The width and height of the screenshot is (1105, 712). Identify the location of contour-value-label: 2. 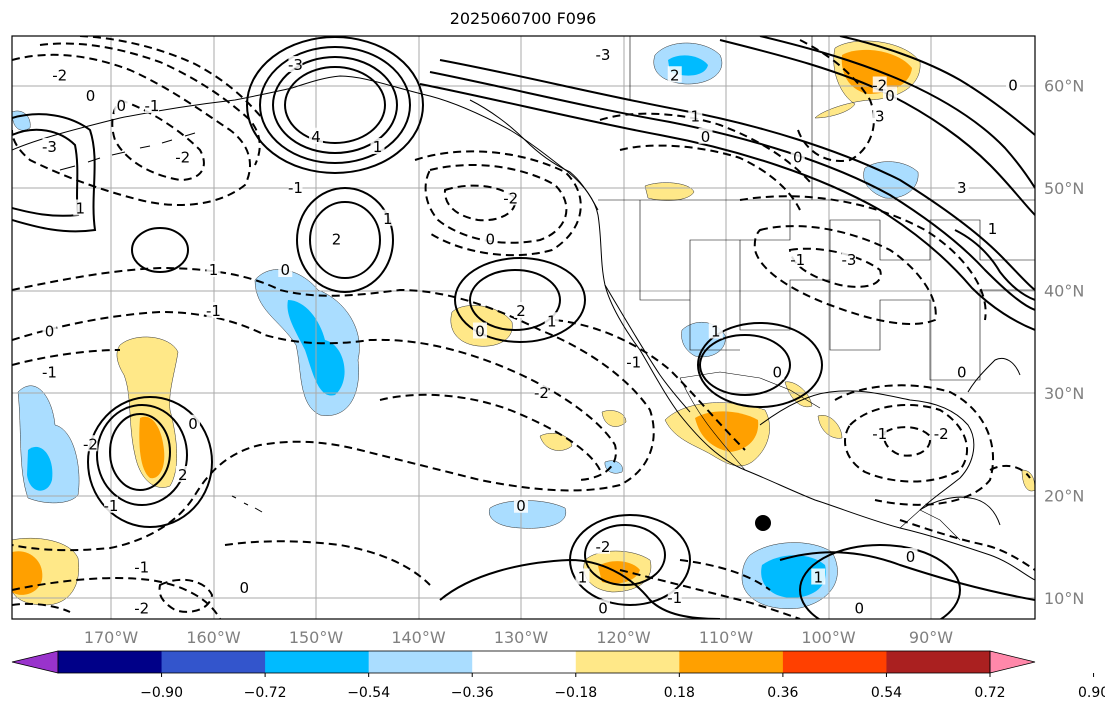
(521, 311).